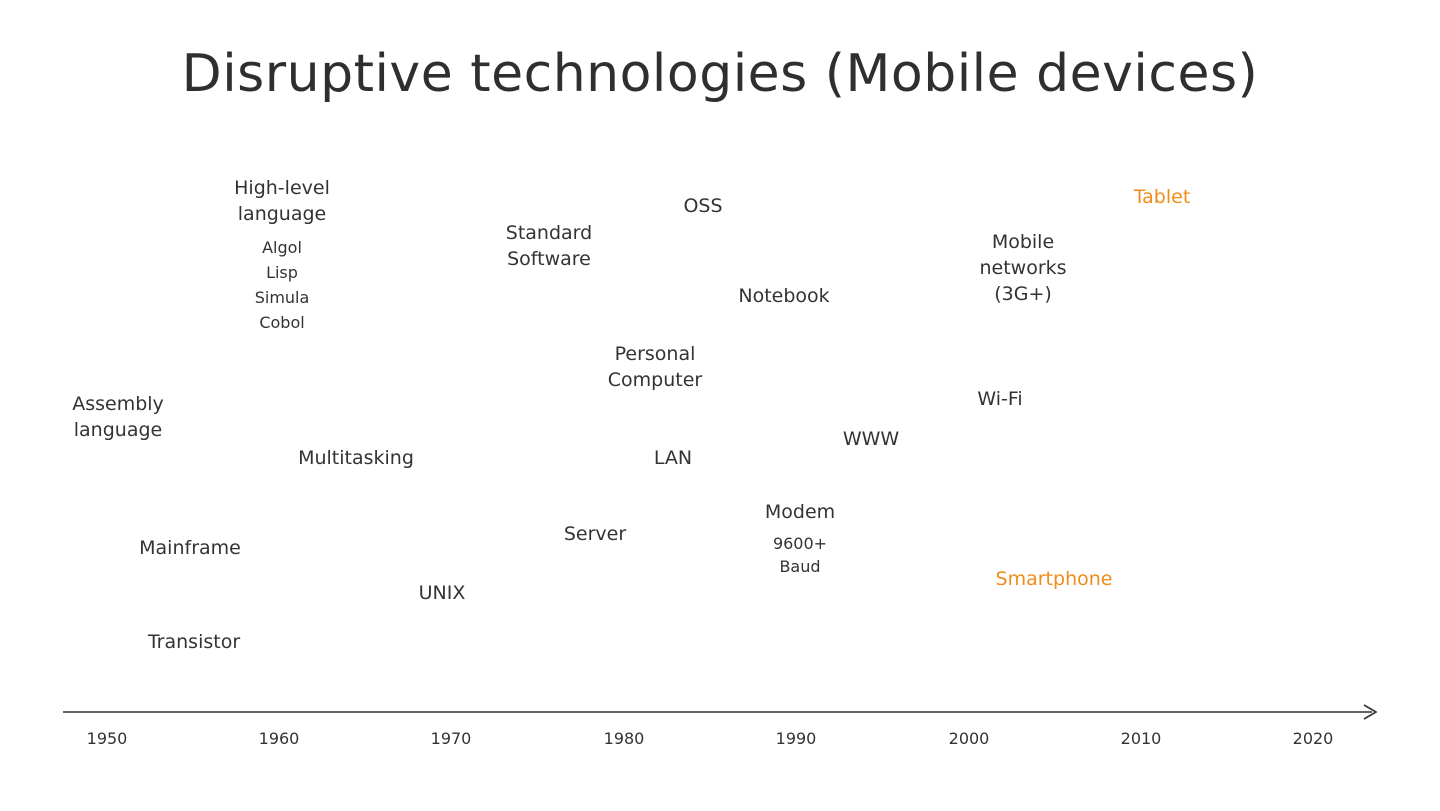 Image resolution: width=1440 pixels, height=811 pixels. I want to click on label-smartphone: Smartphone, so click(1054, 579).